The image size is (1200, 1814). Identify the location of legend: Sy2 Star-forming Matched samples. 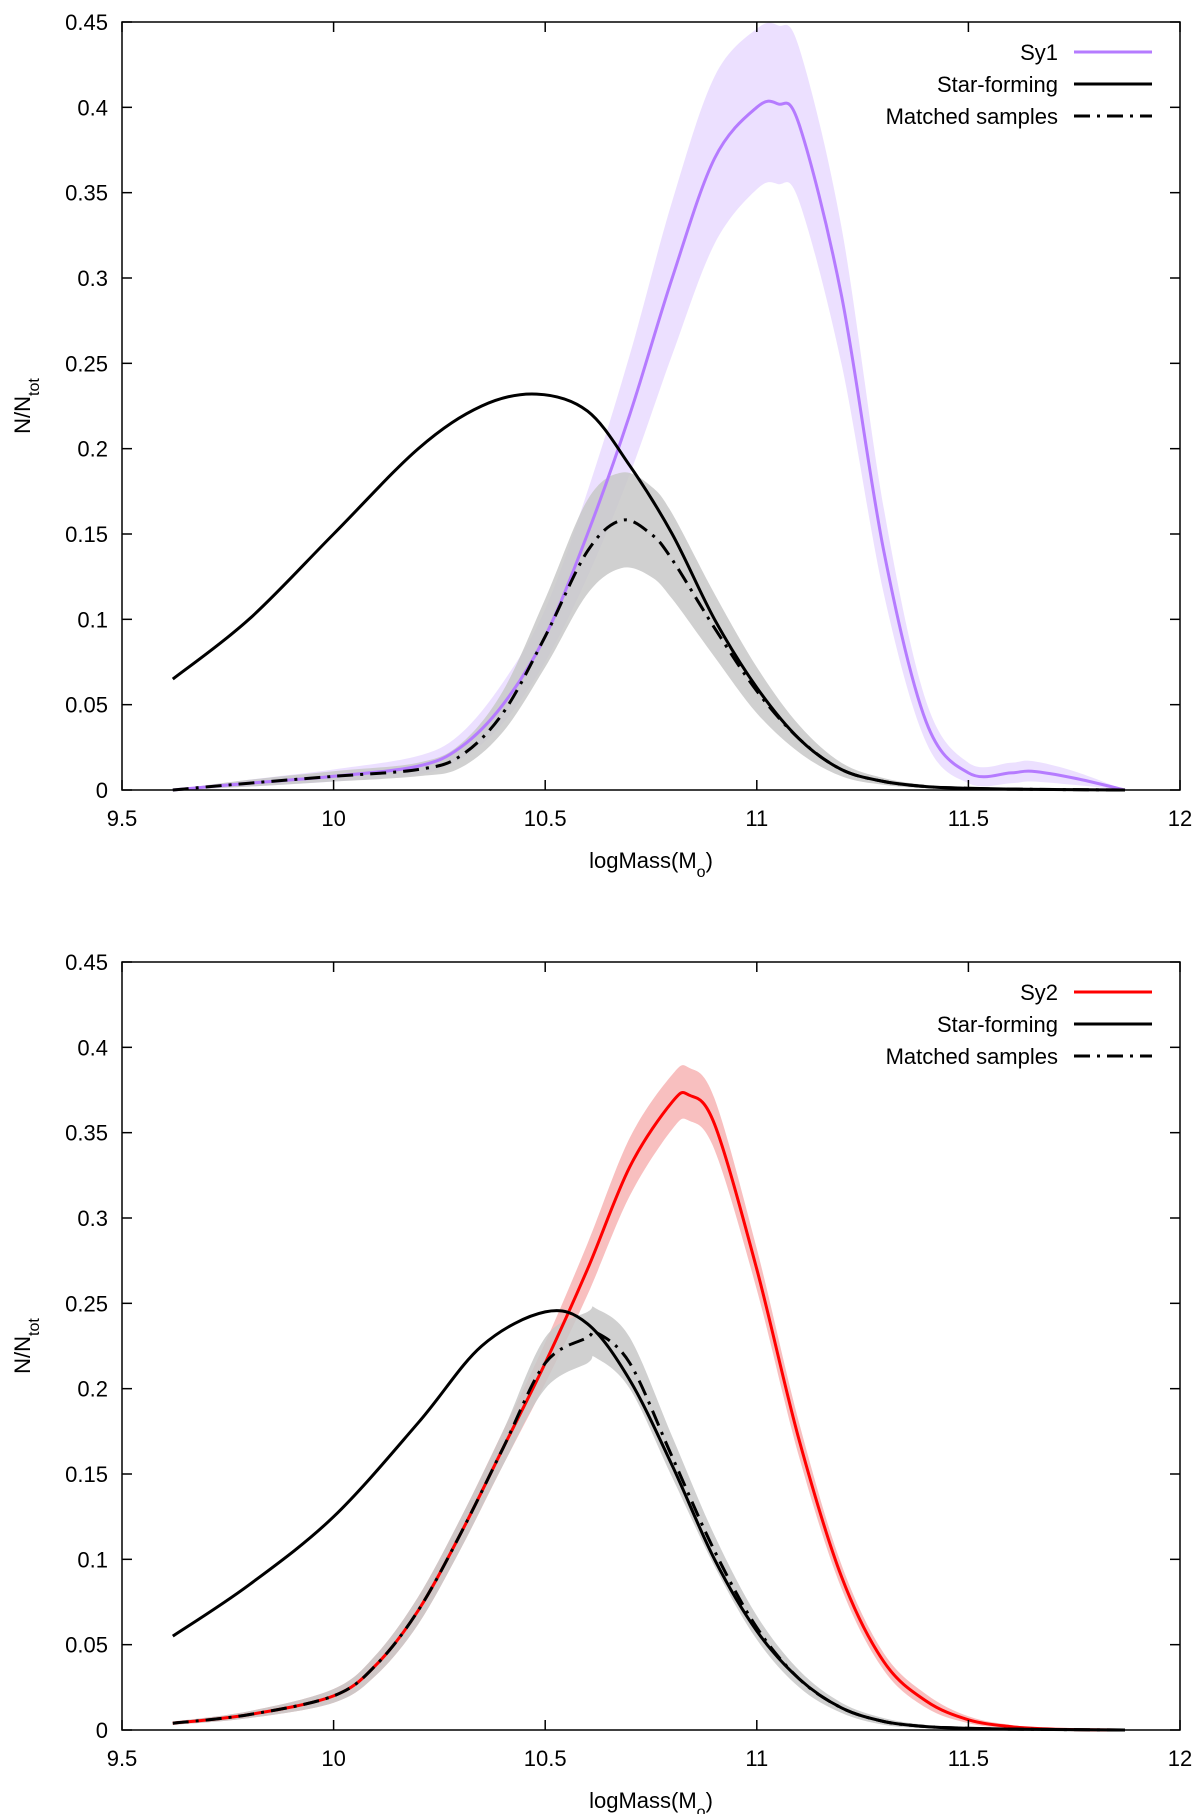
(1019, 1024).